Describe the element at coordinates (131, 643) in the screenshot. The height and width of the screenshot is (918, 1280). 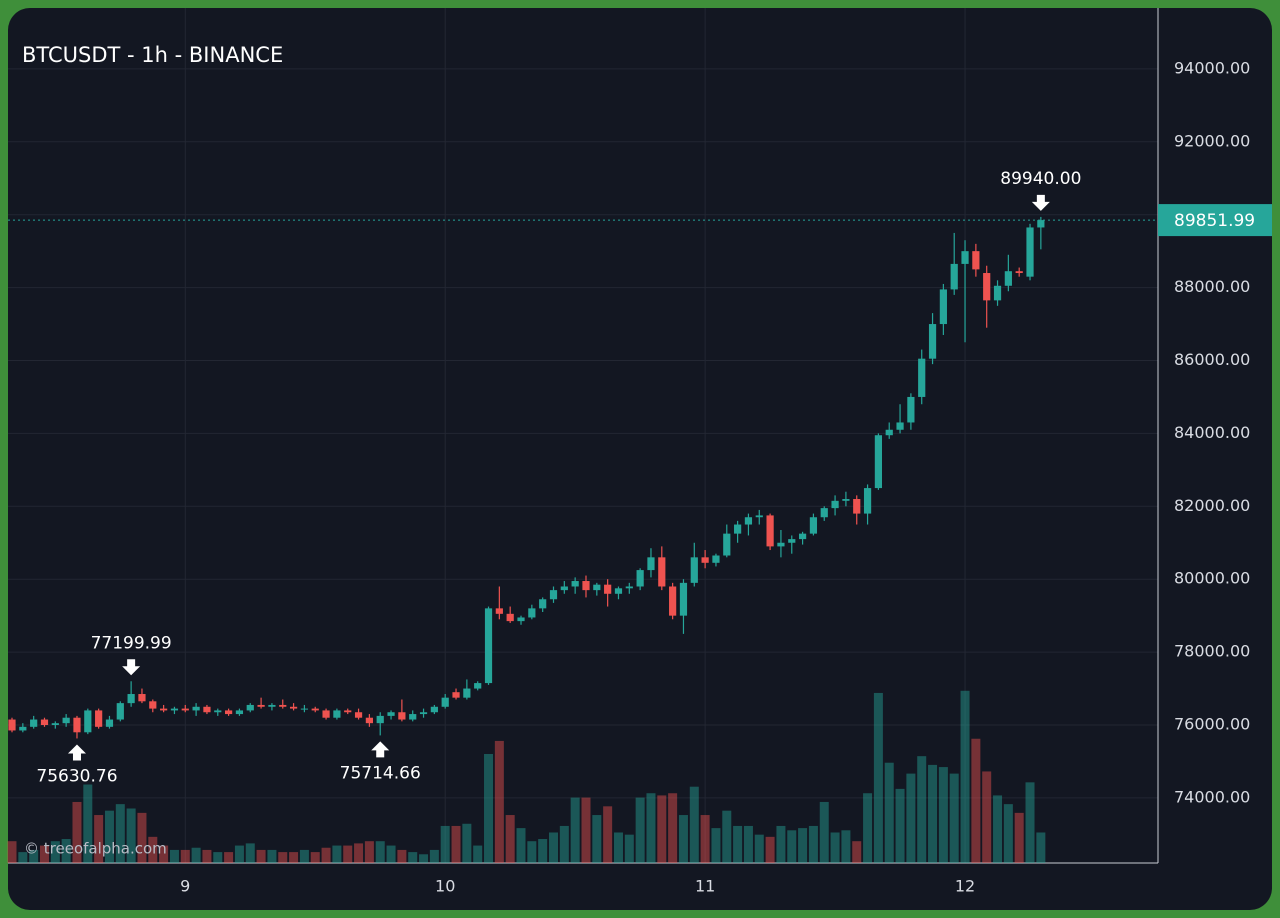
I see `annotation-label: 77199.99` at that location.